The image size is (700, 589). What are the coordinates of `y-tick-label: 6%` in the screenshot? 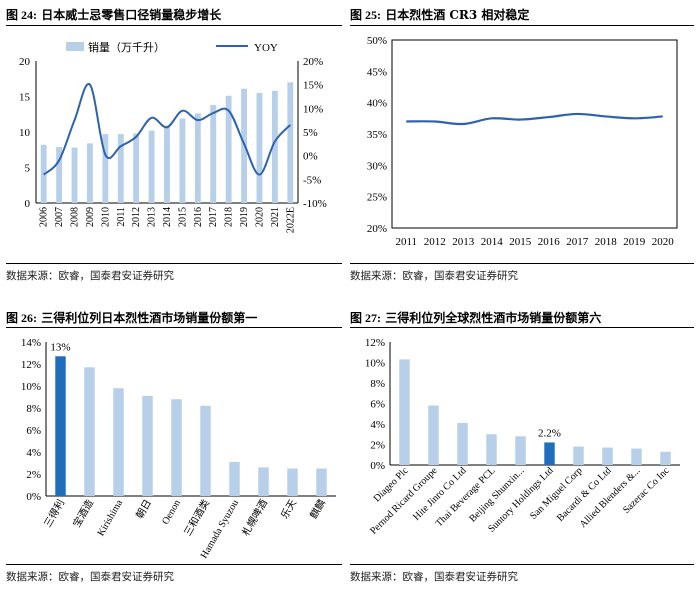 It's located at (377, 405).